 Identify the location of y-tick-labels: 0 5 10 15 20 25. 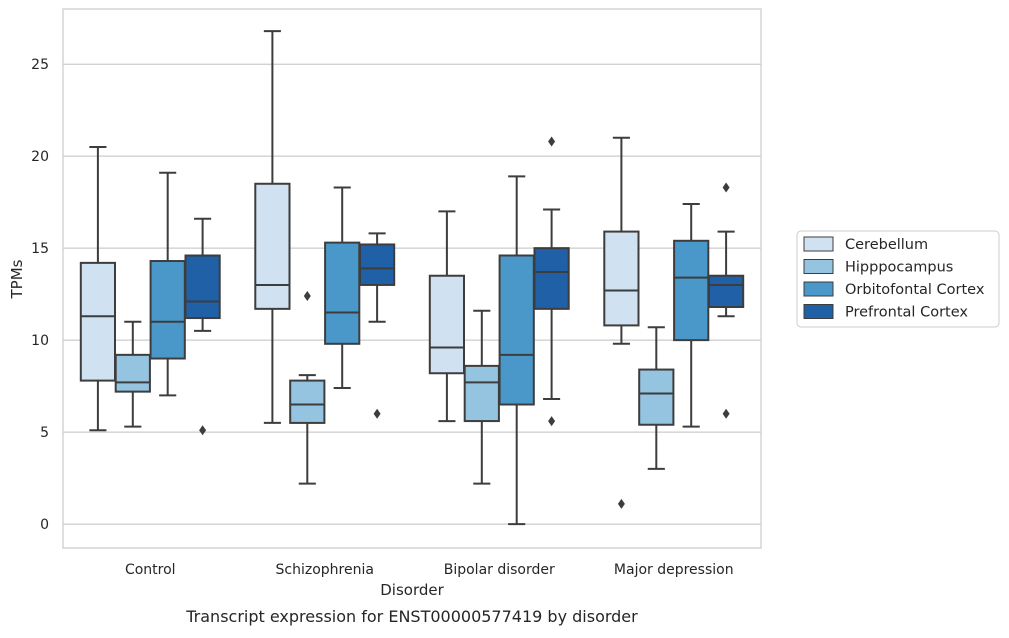
(40, 295).